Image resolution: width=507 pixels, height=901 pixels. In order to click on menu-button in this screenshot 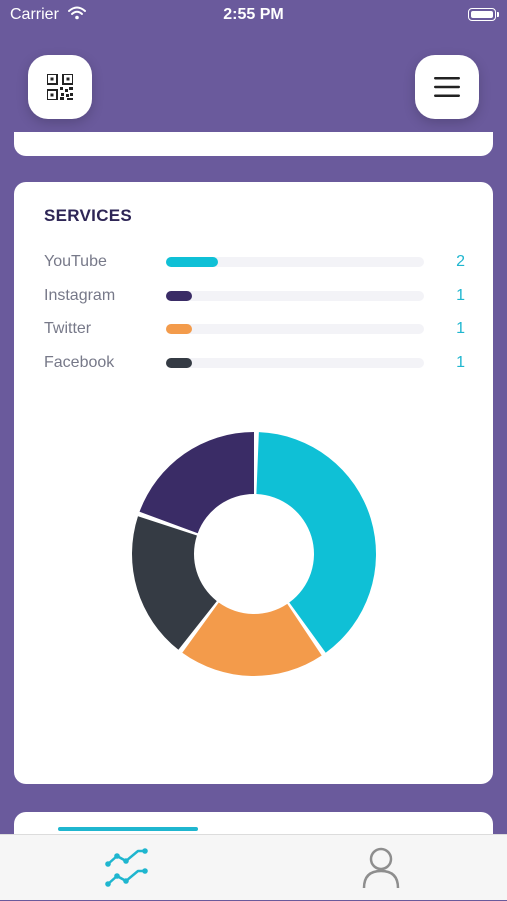, I will do `click(447, 87)`.